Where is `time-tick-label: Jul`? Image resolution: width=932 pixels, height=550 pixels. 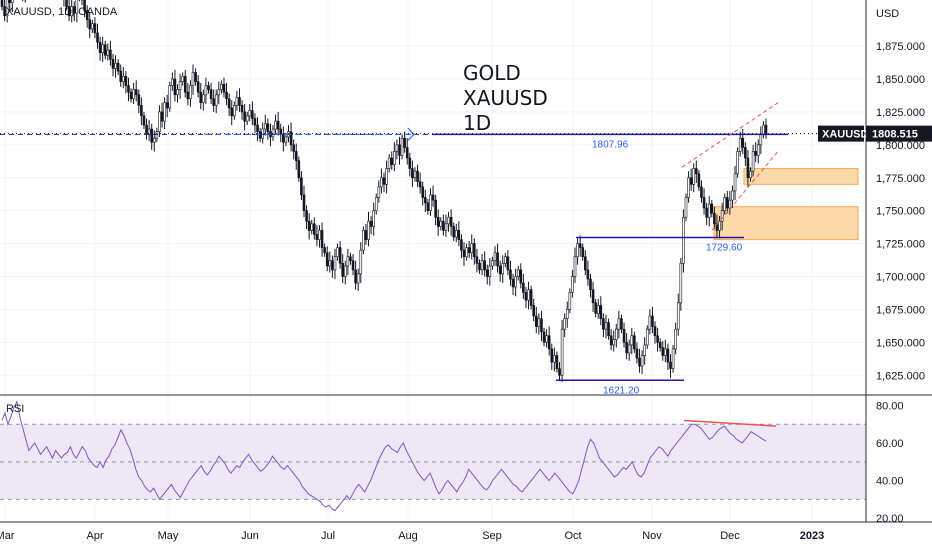 time-tick-label: Jul is located at coordinates (328, 536).